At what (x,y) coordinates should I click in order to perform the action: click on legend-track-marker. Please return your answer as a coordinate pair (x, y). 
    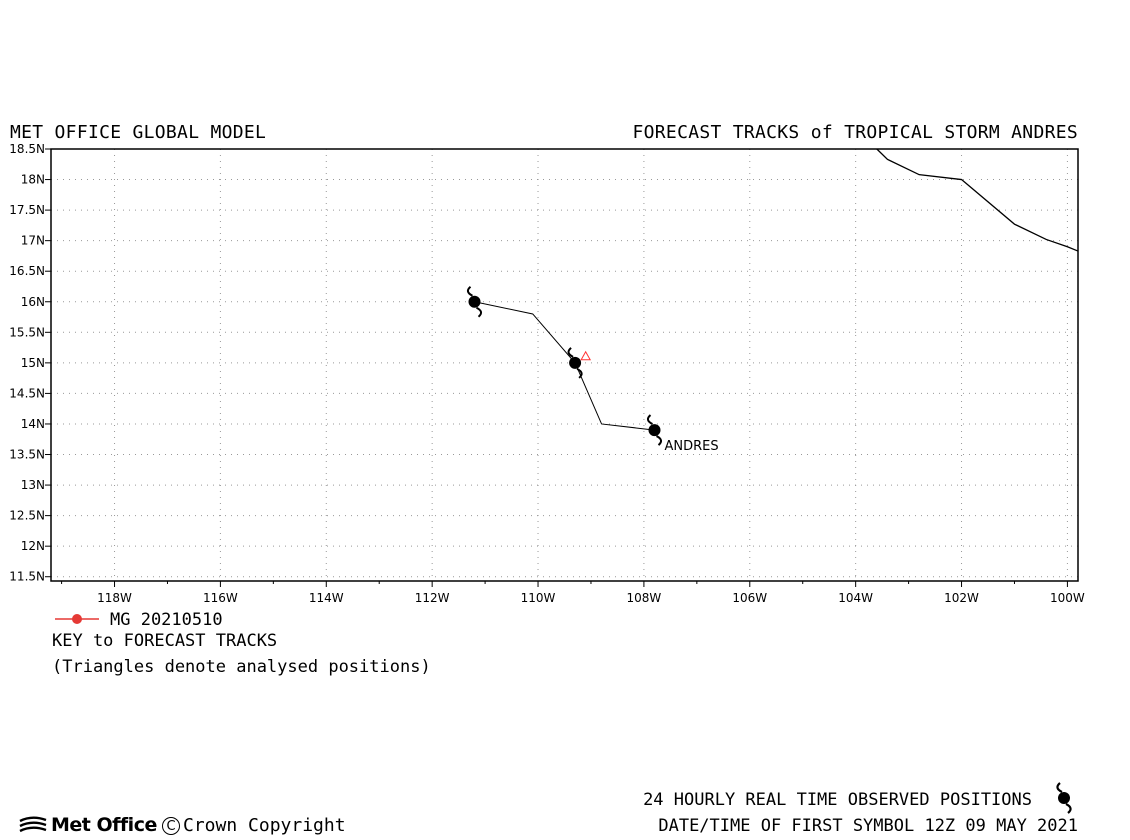
    Looking at the image, I should click on (77, 619).